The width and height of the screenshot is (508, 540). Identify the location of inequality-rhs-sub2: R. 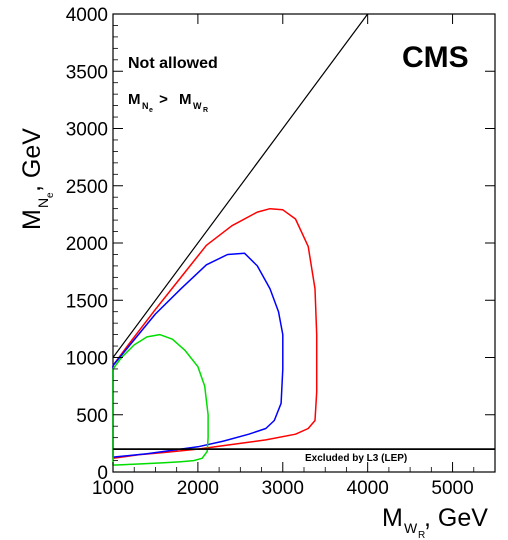
(205, 110).